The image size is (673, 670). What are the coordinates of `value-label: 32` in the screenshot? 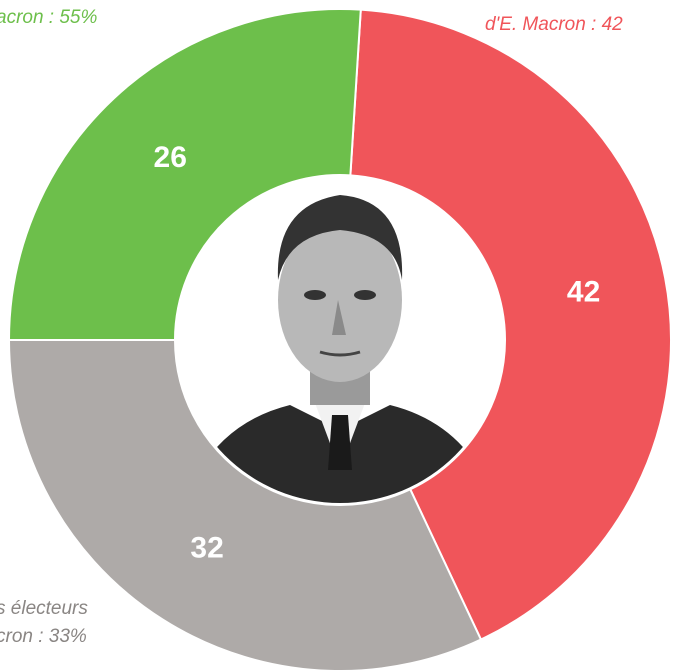 It's located at (206, 547).